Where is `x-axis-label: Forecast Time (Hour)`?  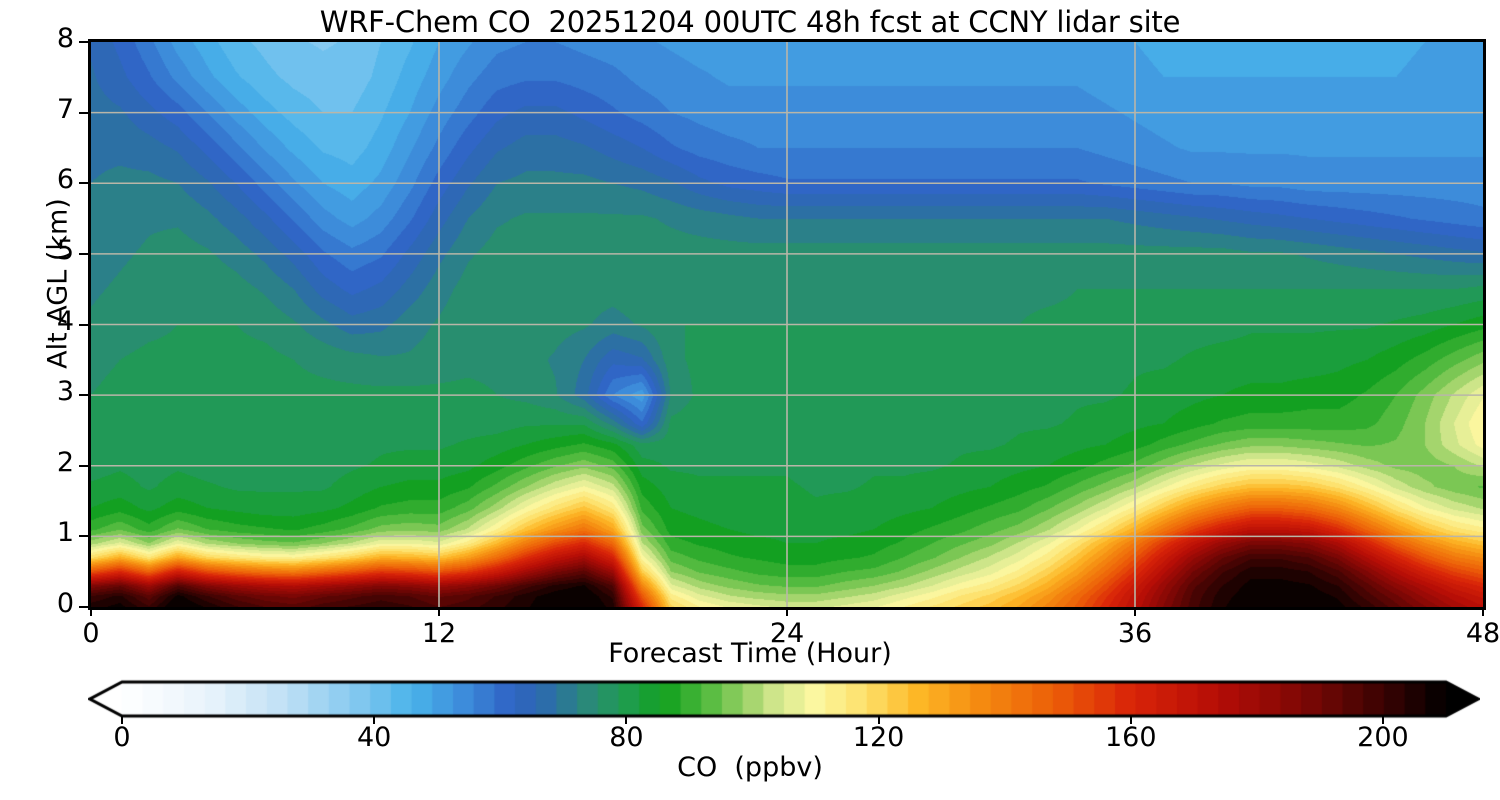
x-axis-label: Forecast Time (Hour) is located at coordinates (750, 653).